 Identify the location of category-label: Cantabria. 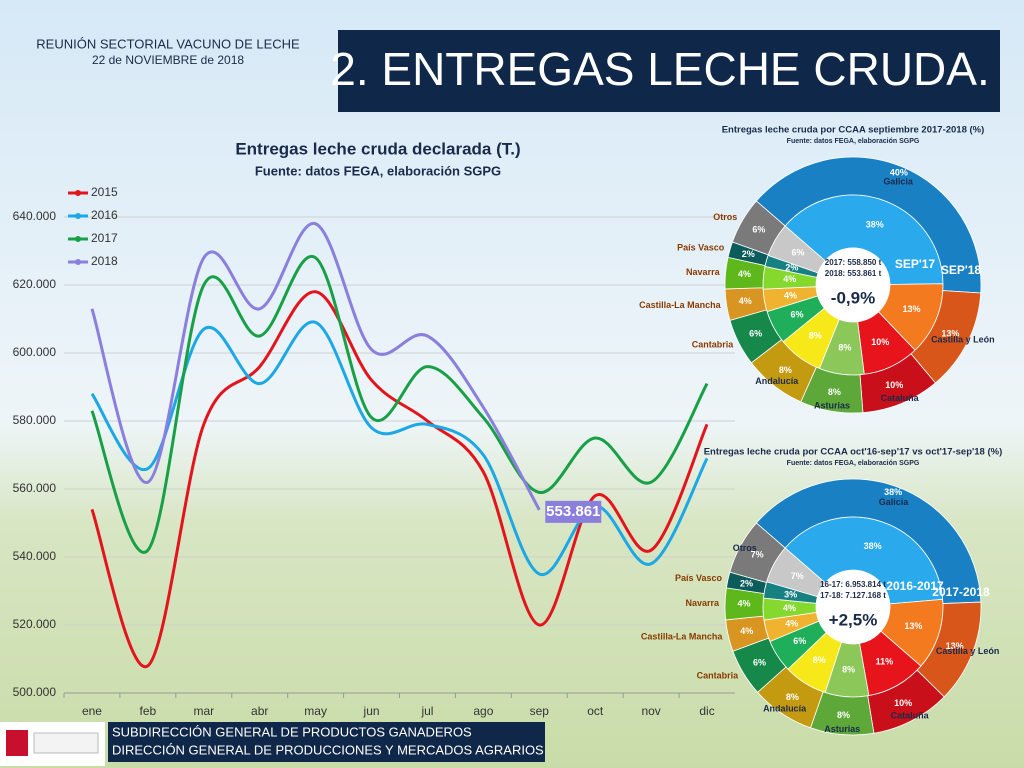
(713, 345).